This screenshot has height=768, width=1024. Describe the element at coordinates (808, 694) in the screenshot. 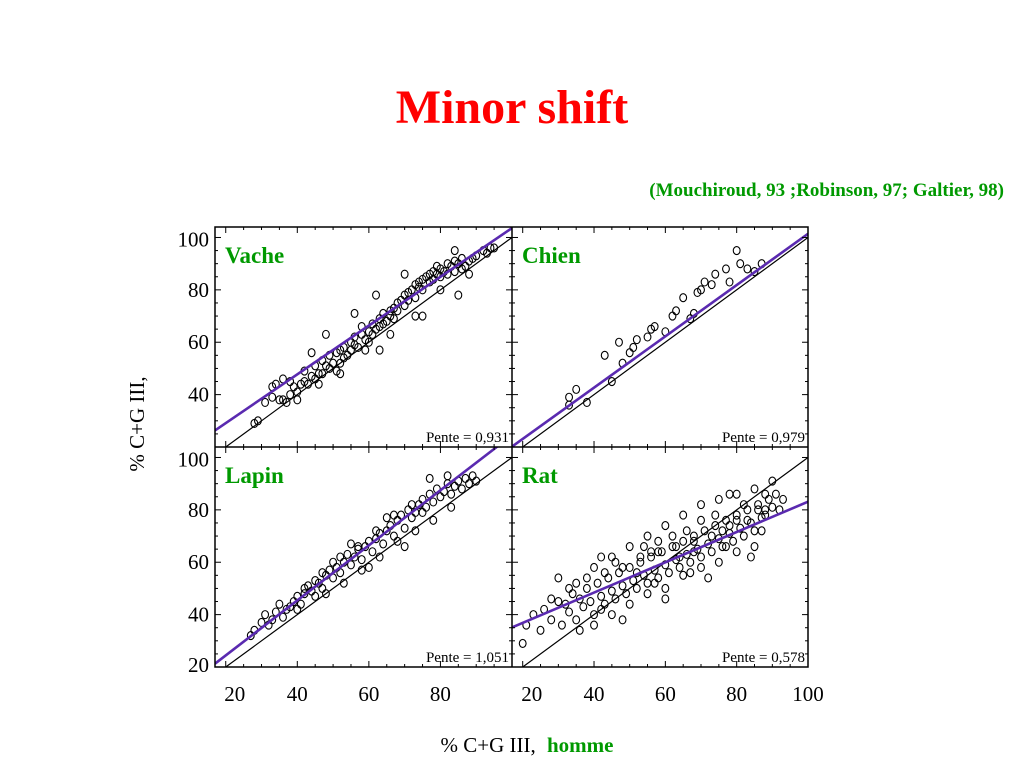

I see `x-tick-label: 100` at that location.